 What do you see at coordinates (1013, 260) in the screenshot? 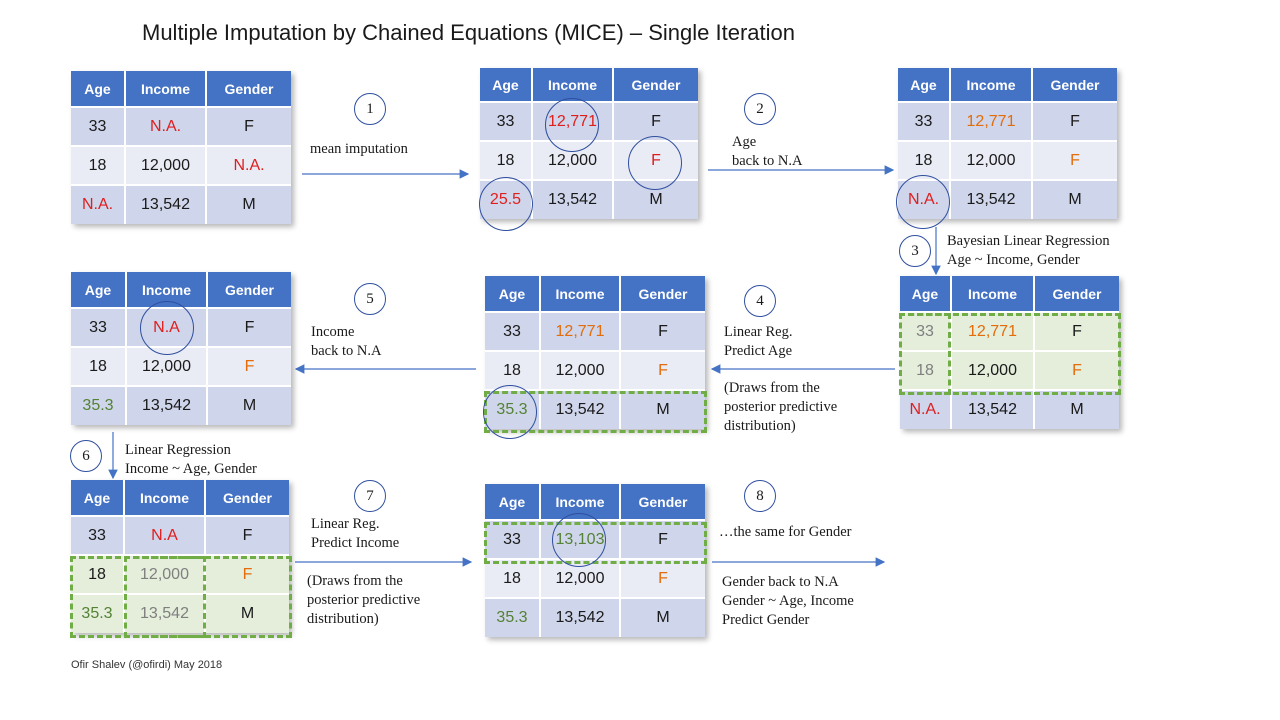
I see `note-line: Age ~ Income, Gender` at bounding box center [1013, 260].